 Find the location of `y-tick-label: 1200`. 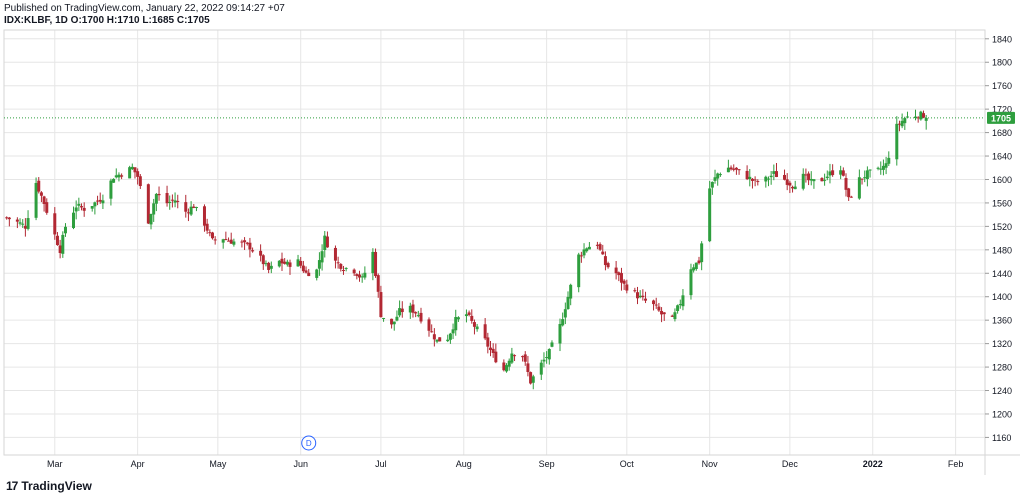

y-tick-label: 1200 is located at coordinates (1002, 414).